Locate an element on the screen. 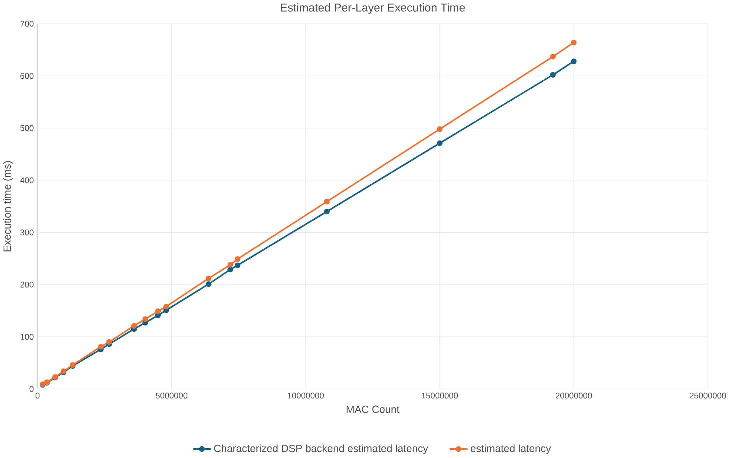 The height and width of the screenshot is (458, 730). y-tick-label: 200 is located at coordinates (27, 285).